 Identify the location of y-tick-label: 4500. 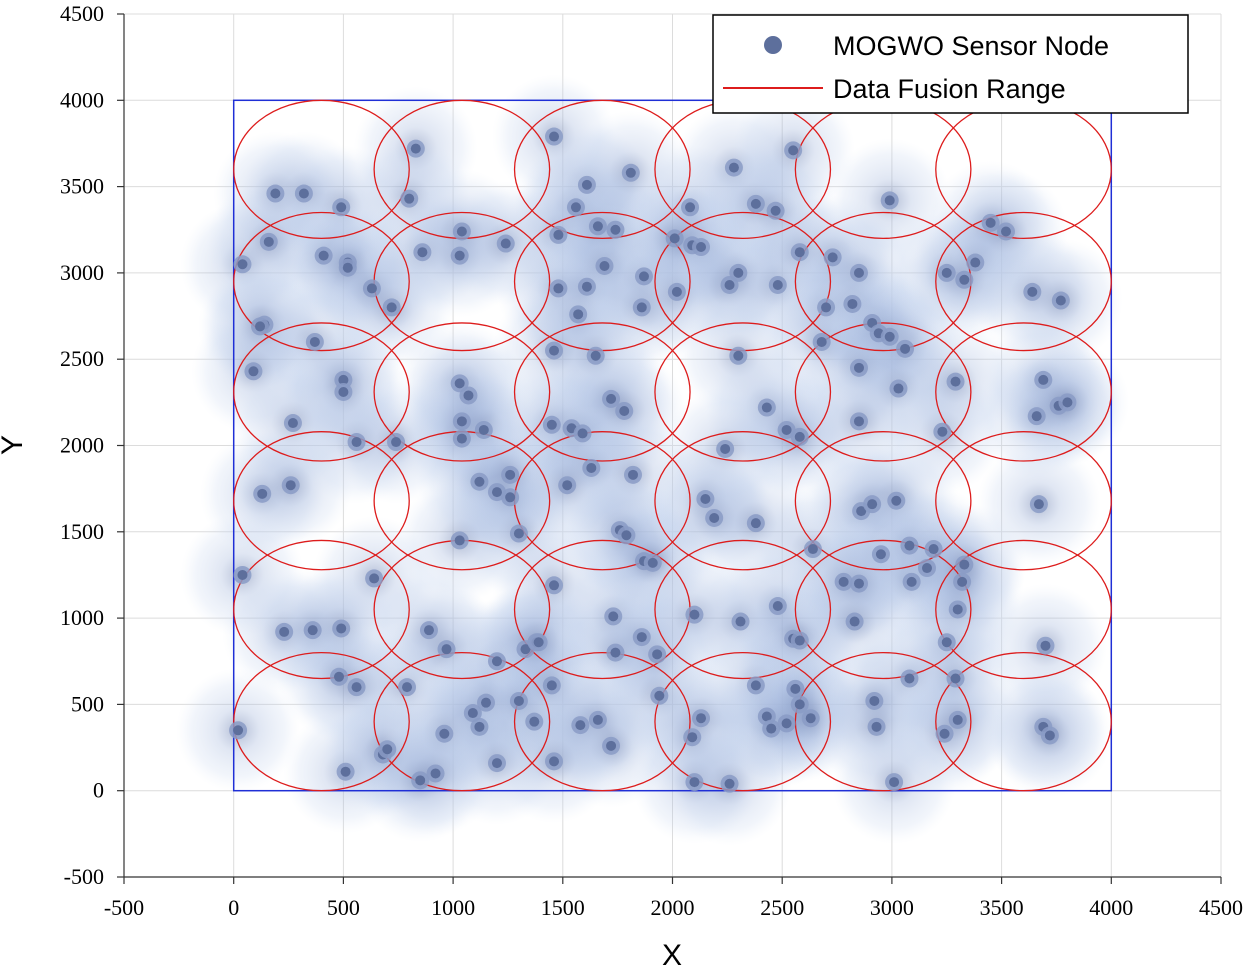
(82, 13).